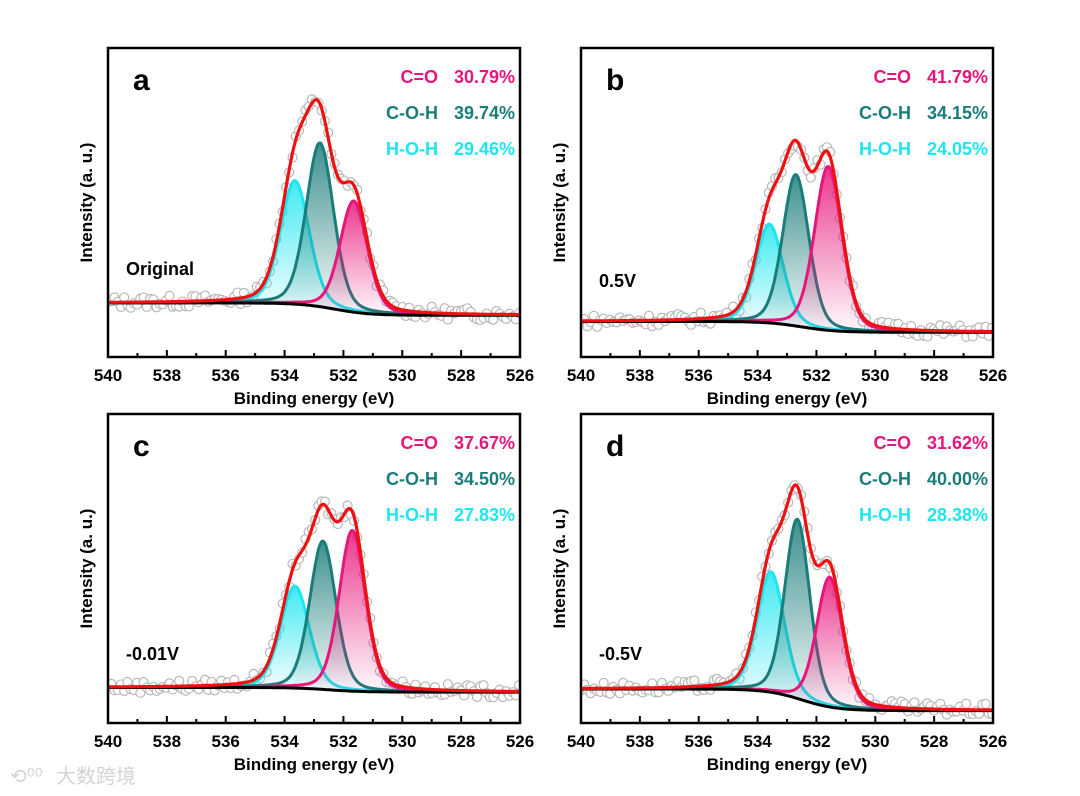  Describe the element at coordinates (484, 77) in the screenshot. I see `component-percent: 30.79%` at that location.